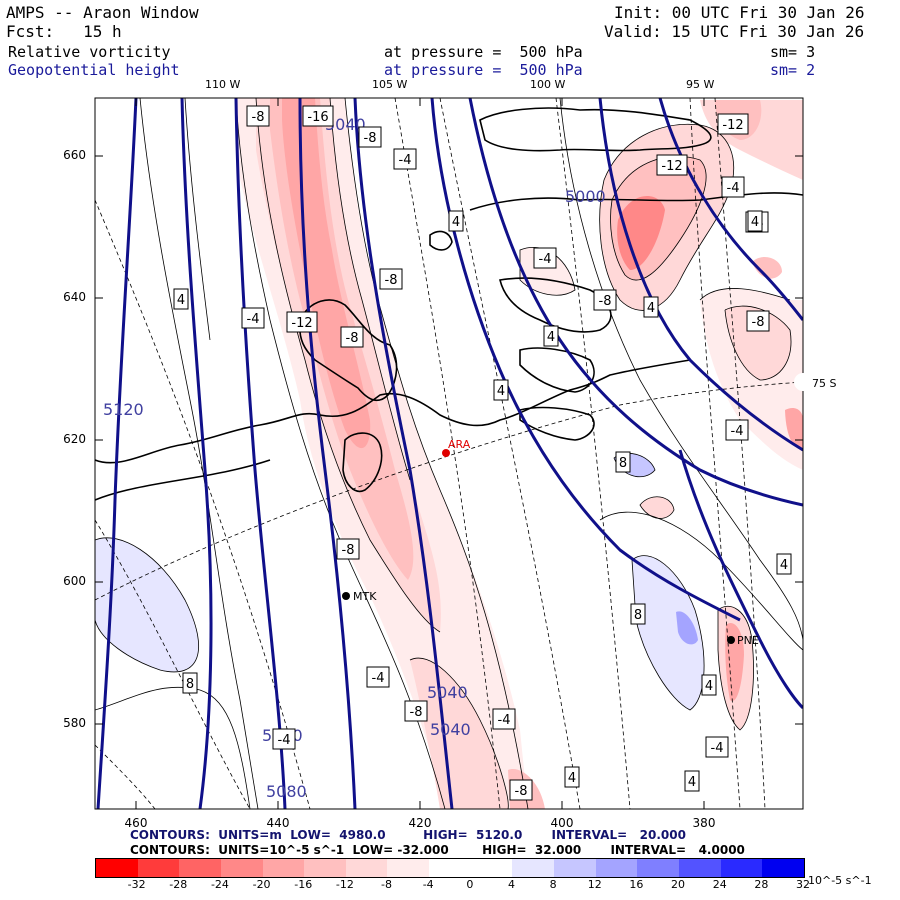 This screenshot has width=900, height=900. I want to click on colorbar-label: -24, so click(219, 884).